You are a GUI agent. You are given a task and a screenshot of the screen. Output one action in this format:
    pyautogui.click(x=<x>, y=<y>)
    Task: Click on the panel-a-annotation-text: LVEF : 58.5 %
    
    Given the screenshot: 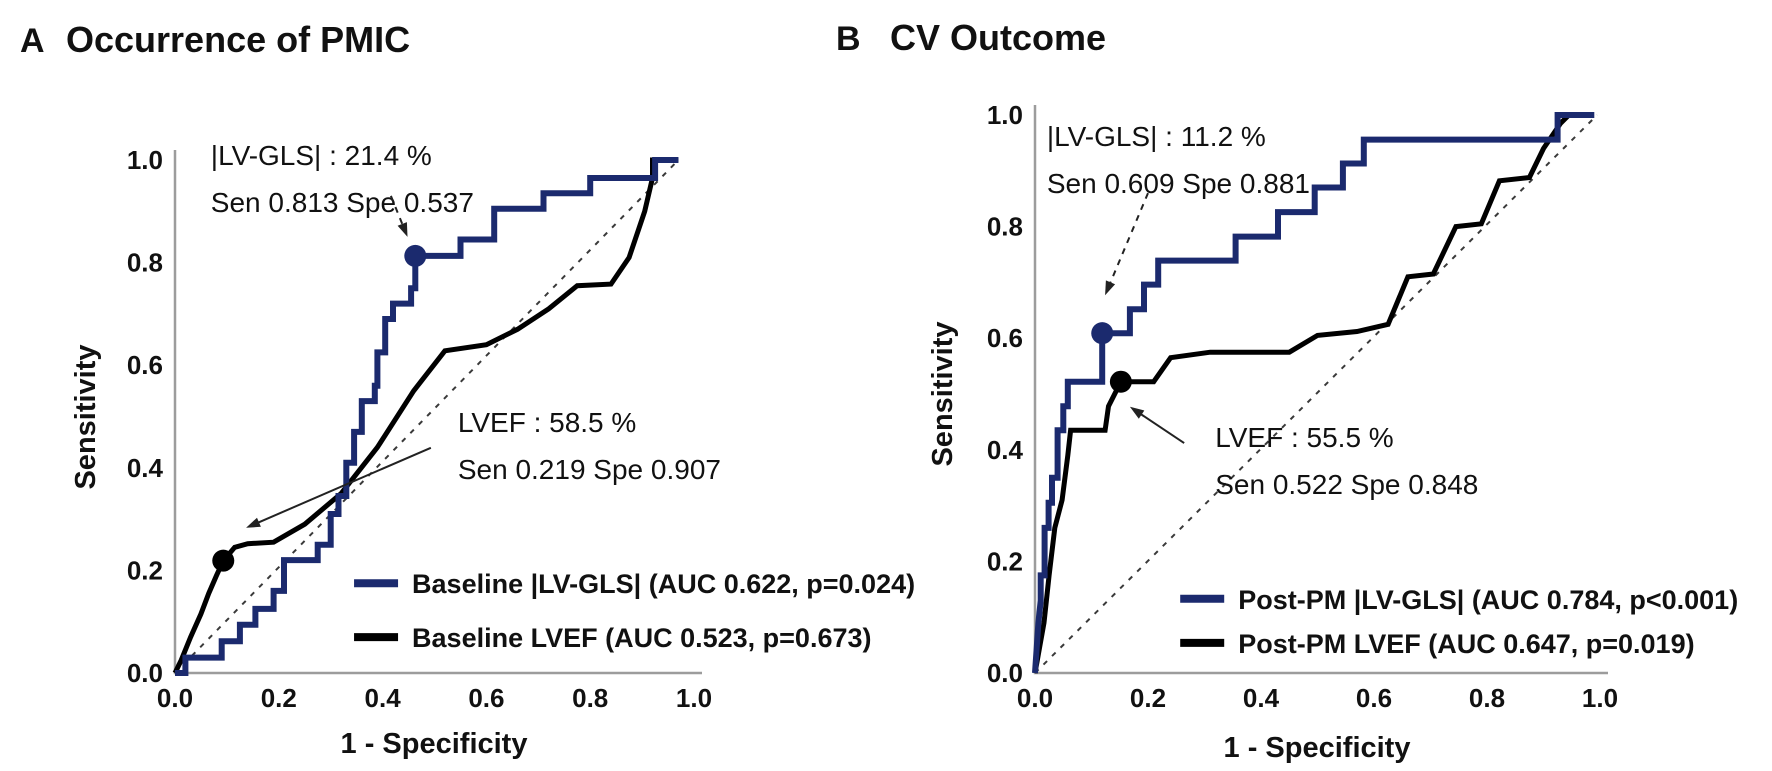 What is the action you would take?
    pyautogui.click(x=547, y=422)
    